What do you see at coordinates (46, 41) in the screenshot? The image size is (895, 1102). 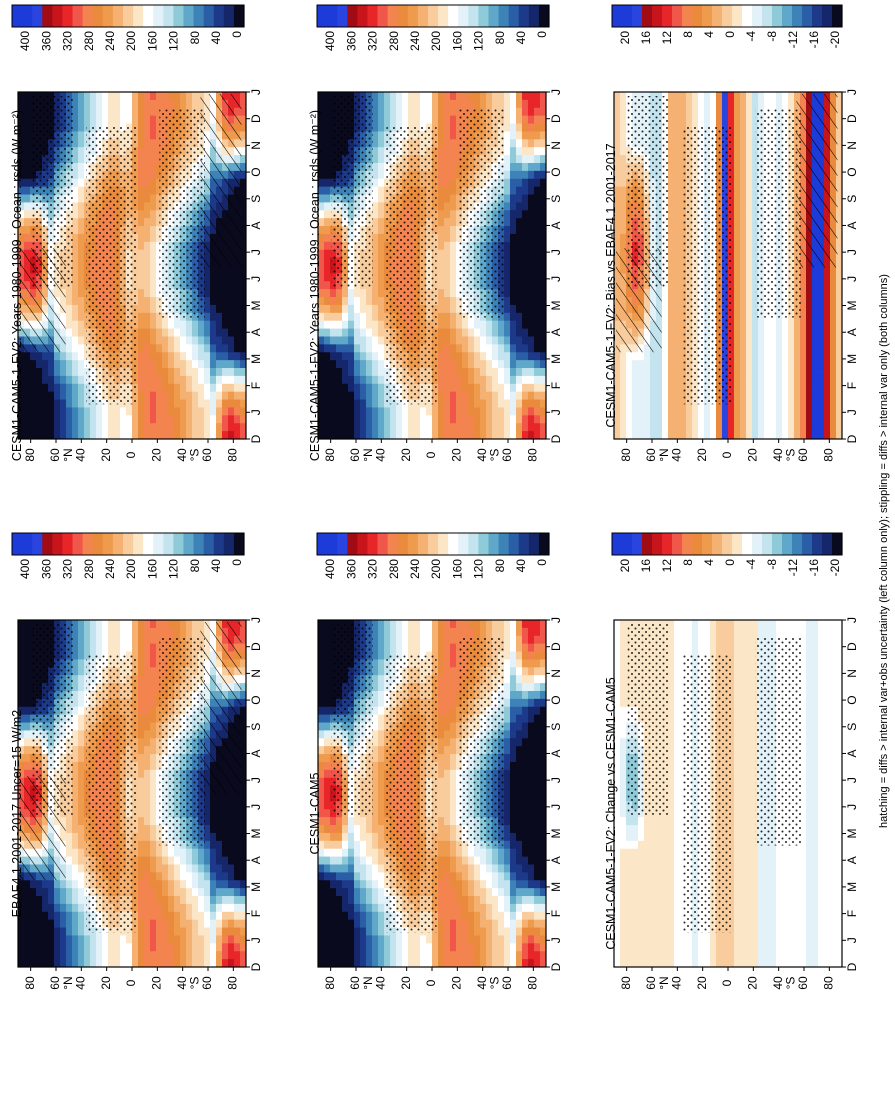 I see `colorbar-tick-label: 360` at bounding box center [46, 41].